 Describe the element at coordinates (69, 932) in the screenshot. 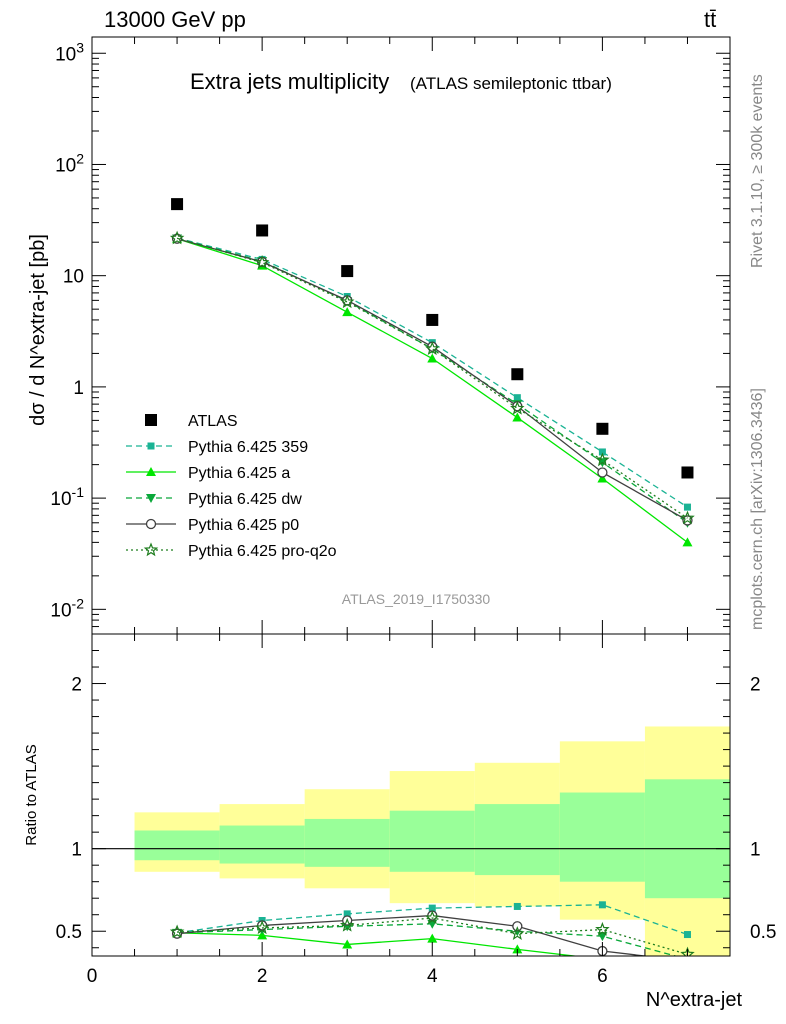

I see `ratio-y-tick-label: 0.5` at that location.